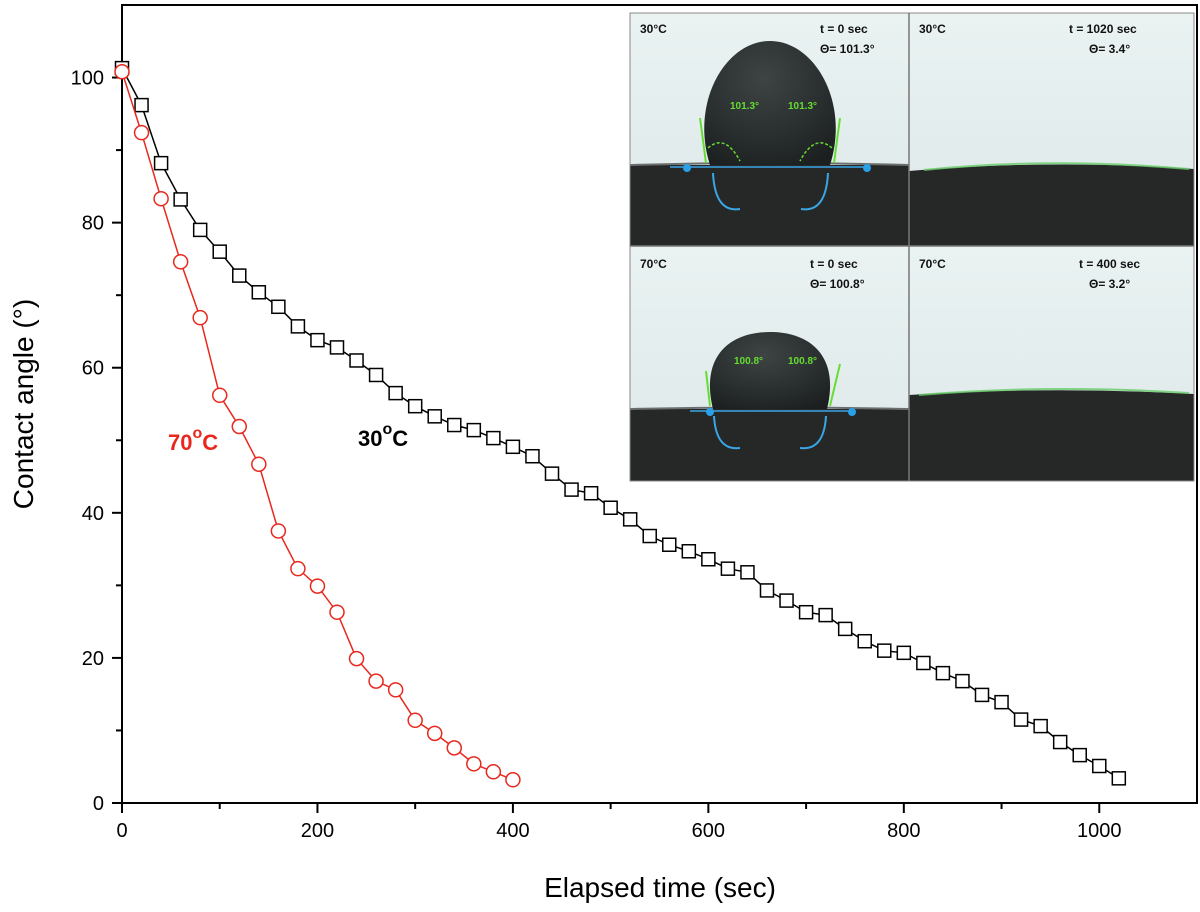 The height and width of the screenshot is (912, 1200). Describe the element at coordinates (932, 264) in the screenshot. I see `inset-temp-label: 70°C` at that location.